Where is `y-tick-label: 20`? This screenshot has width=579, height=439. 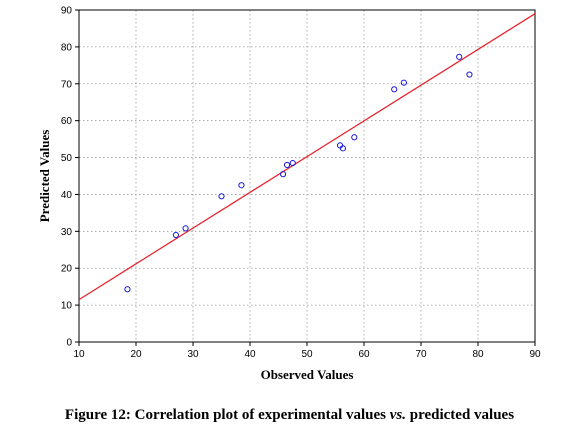 y-tick-label: 20 is located at coordinates (67, 269).